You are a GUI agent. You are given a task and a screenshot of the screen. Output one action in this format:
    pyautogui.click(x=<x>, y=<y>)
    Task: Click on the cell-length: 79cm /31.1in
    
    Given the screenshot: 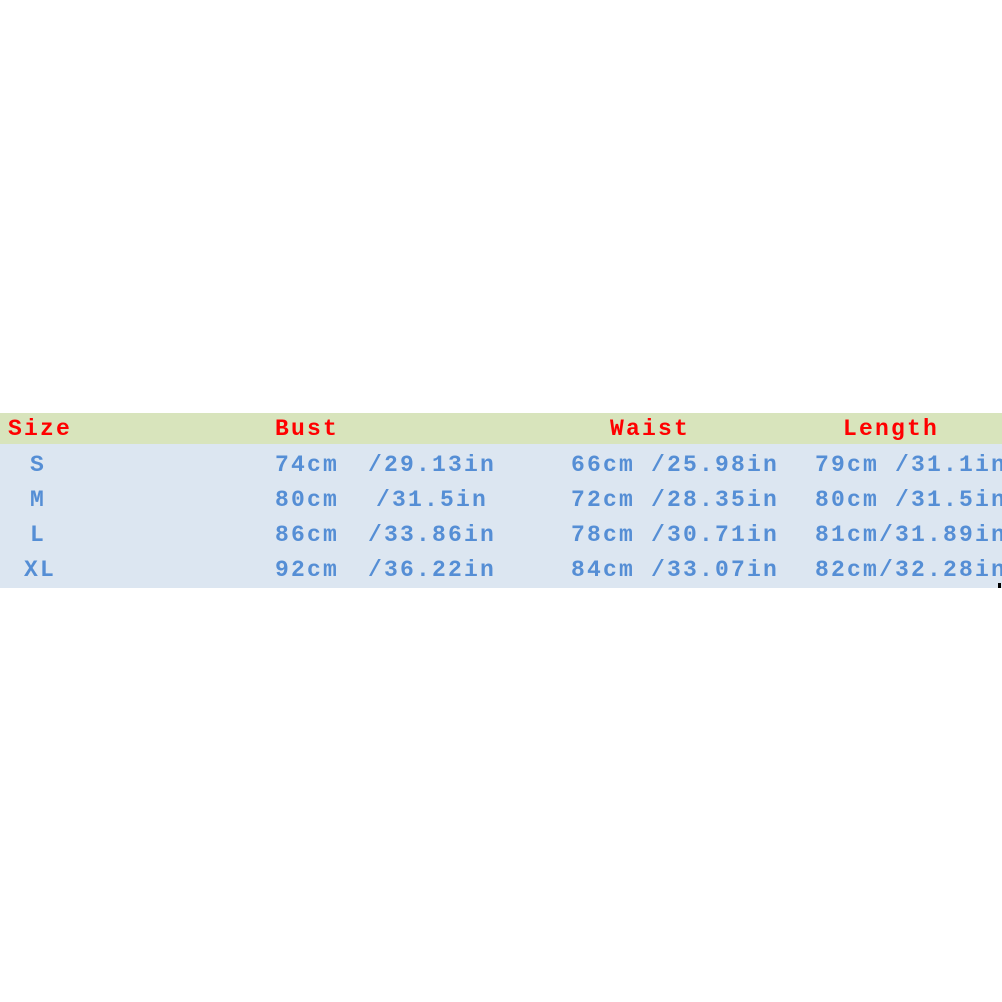 What is the action you would take?
    pyautogui.click(x=908, y=465)
    